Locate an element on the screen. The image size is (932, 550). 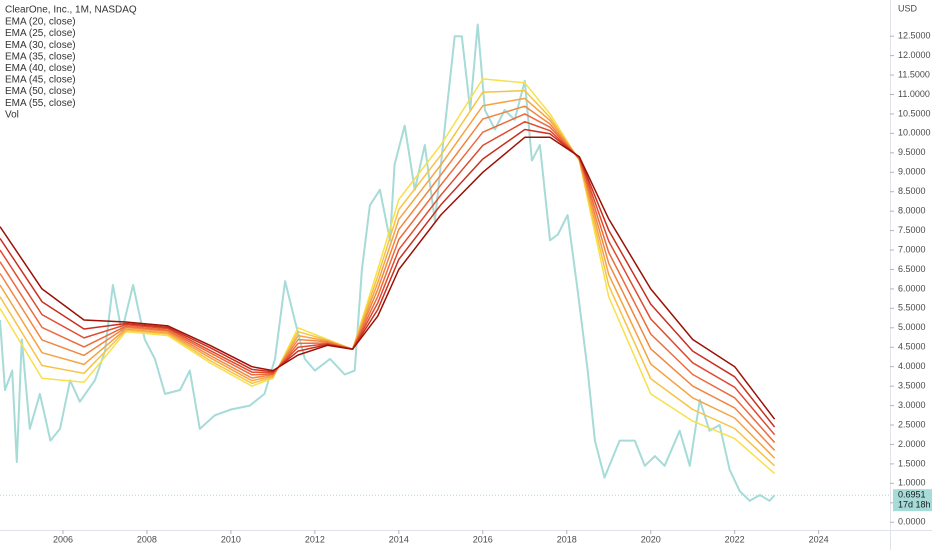
x-tick-label: 2006 is located at coordinates (63, 539).